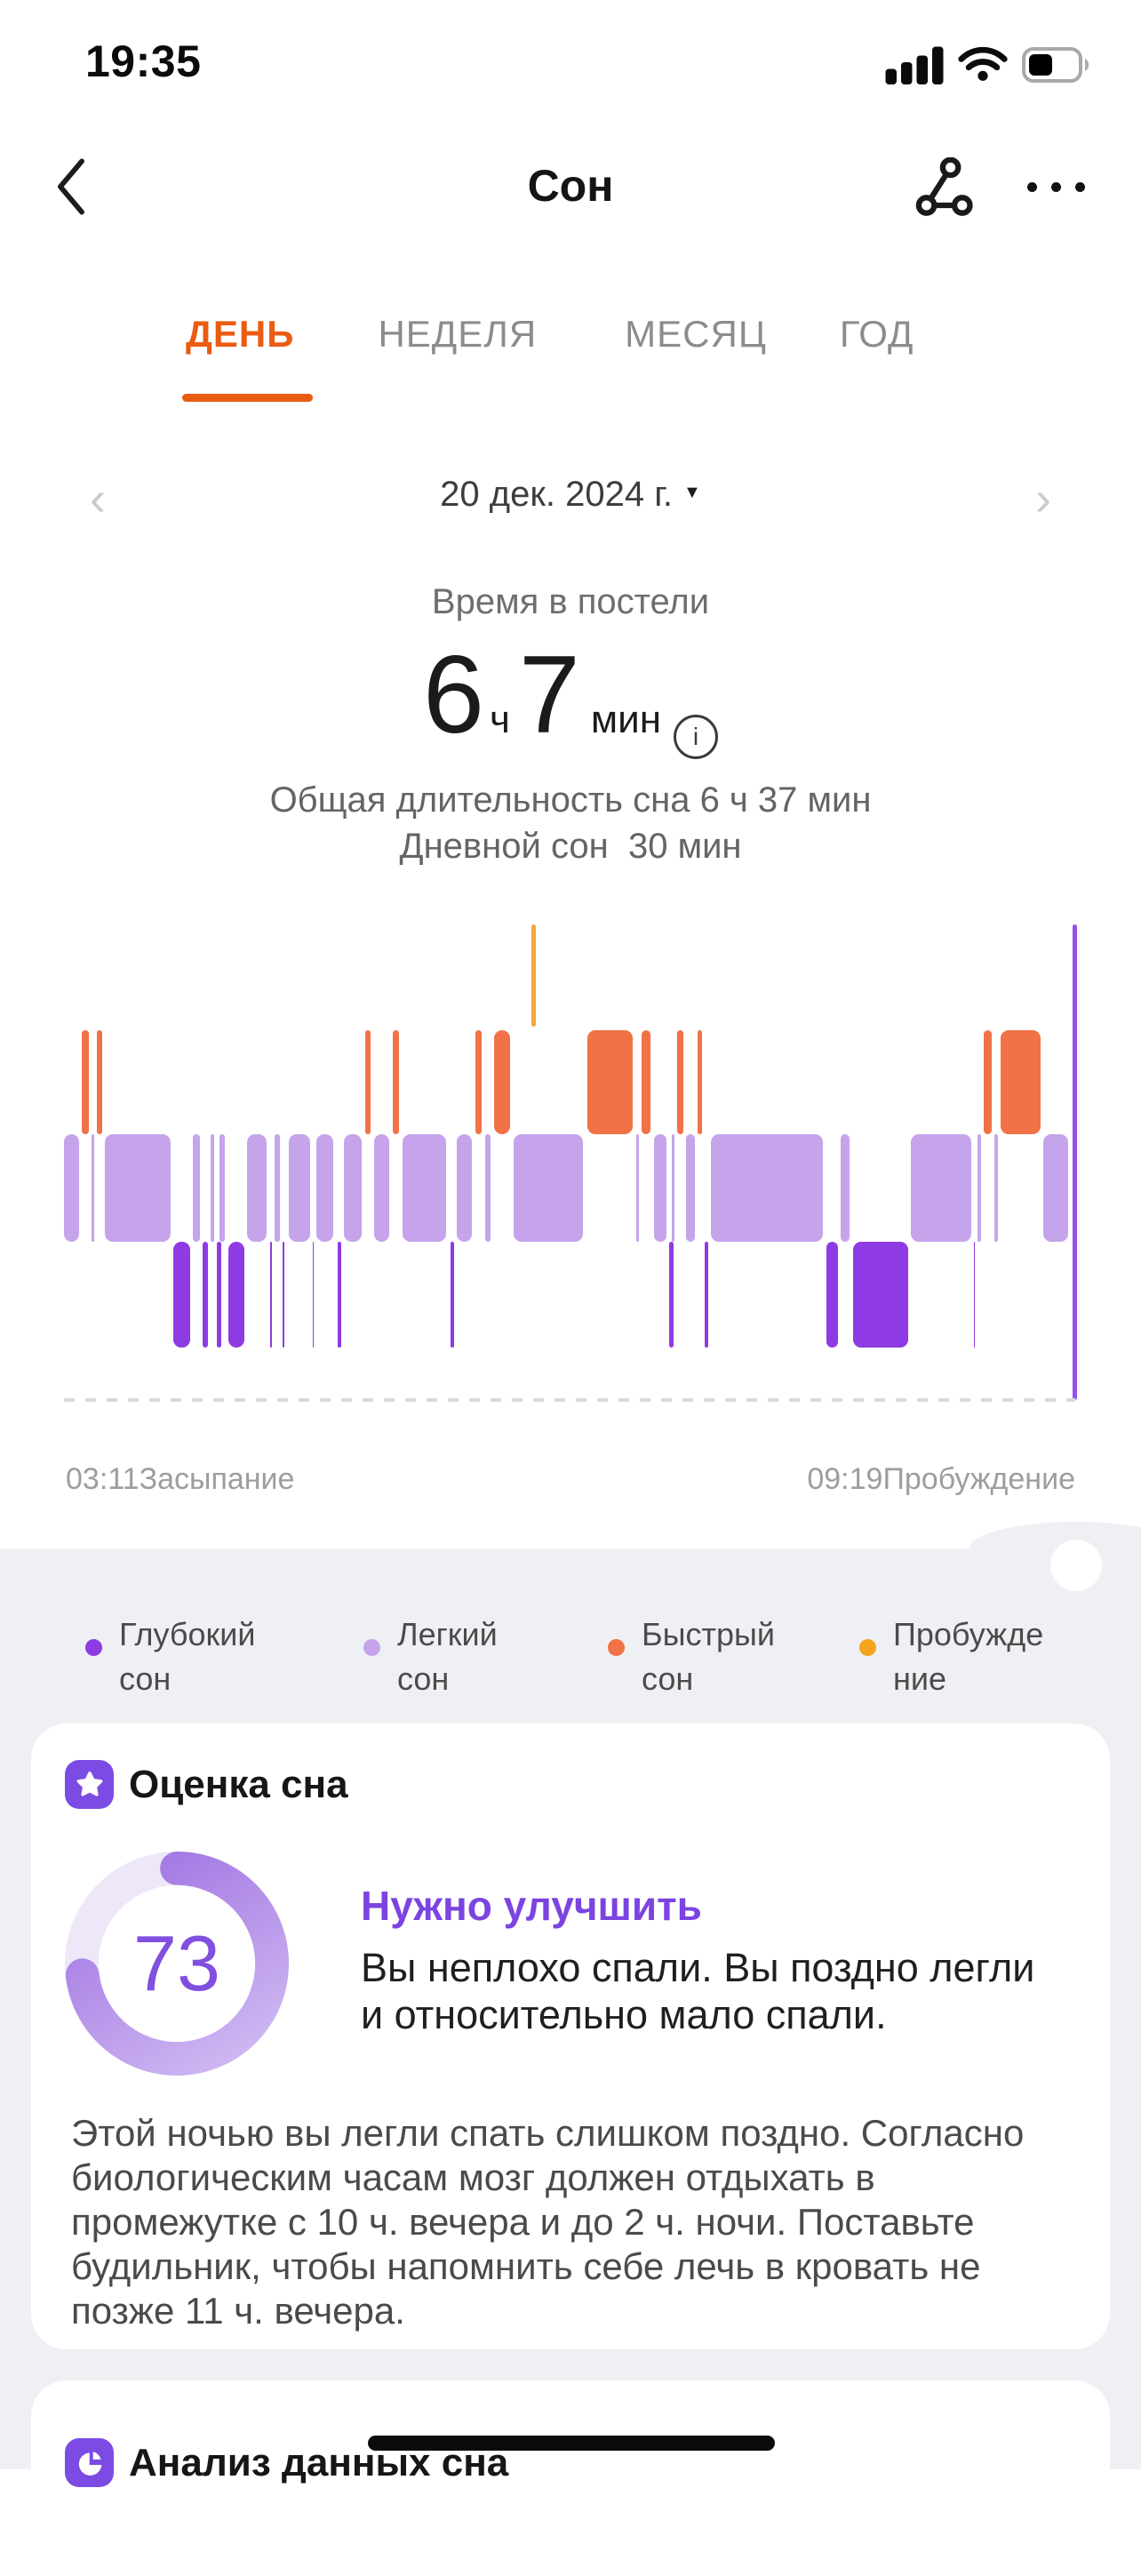  What do you see at coordinates (570, 49) in the screenshot?
I see `status-bar: 19:35` at bounding box center [570, 49].